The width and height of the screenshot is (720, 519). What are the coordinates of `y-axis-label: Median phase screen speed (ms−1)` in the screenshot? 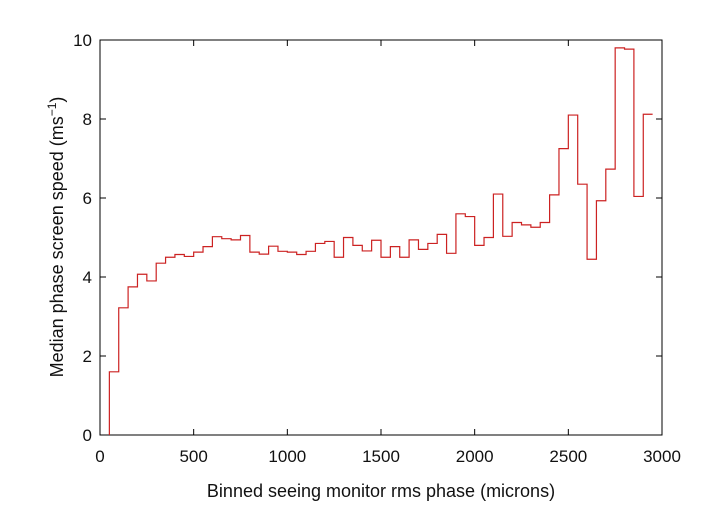 It's located at (56, 237).